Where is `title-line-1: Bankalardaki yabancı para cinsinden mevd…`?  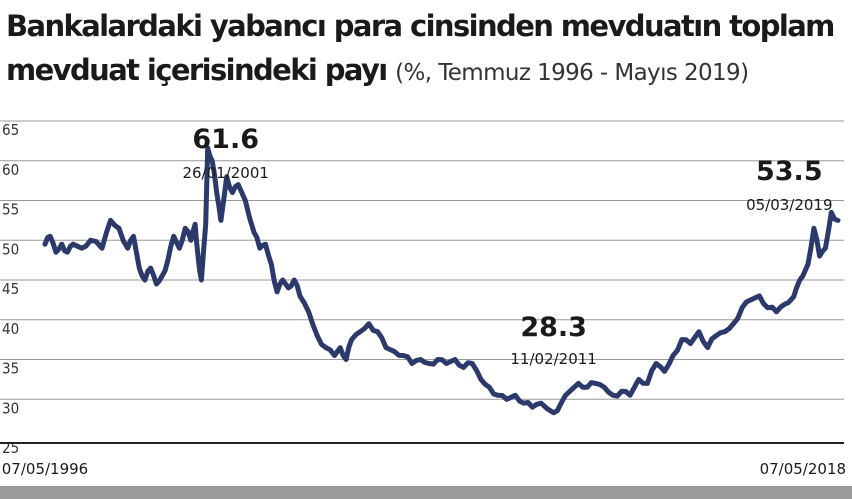
title-line-1: Bankalardaki yabancı para cinsinden mevd… is located at coordinates (420, 26).